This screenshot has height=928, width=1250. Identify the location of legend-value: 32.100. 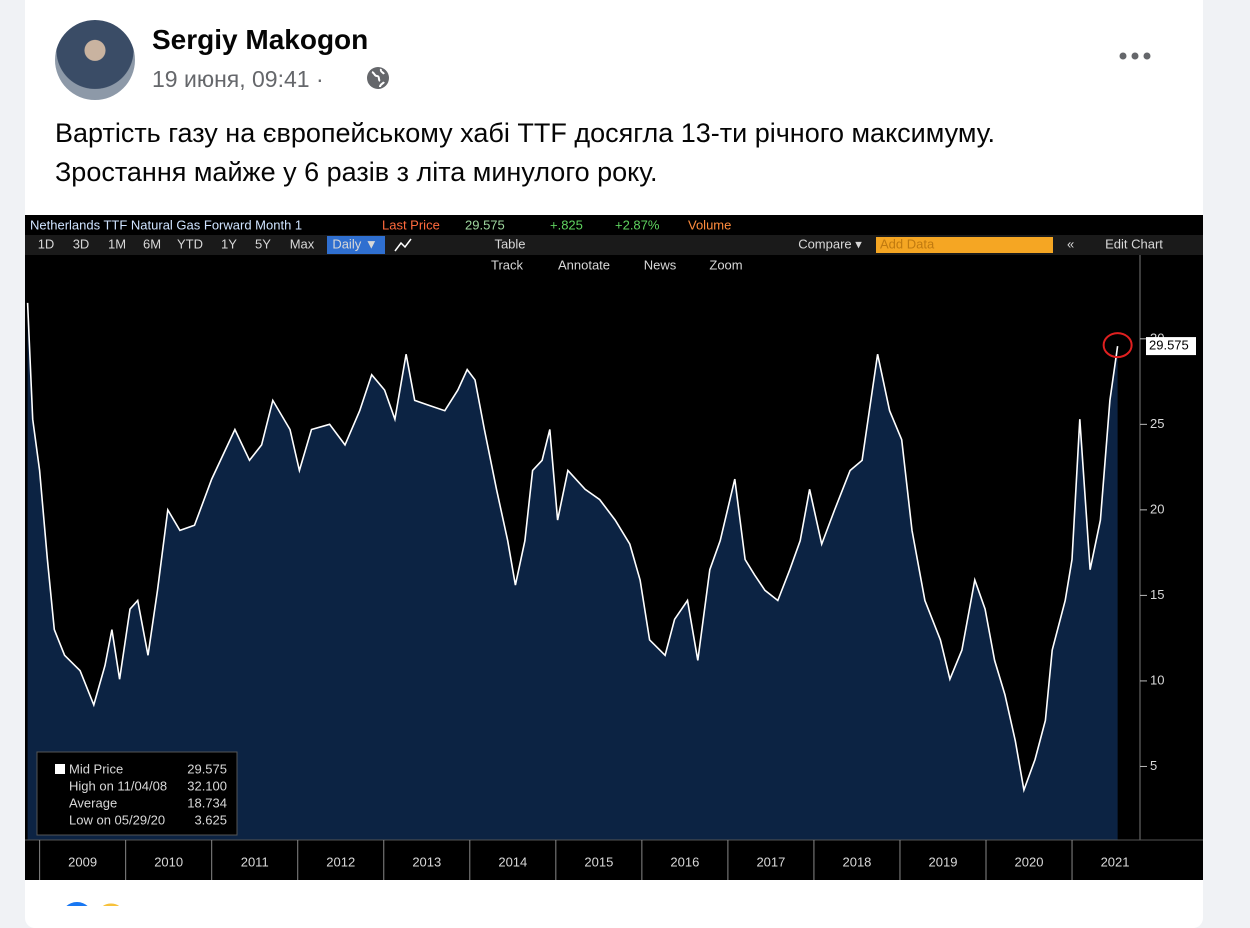
(207, 785).